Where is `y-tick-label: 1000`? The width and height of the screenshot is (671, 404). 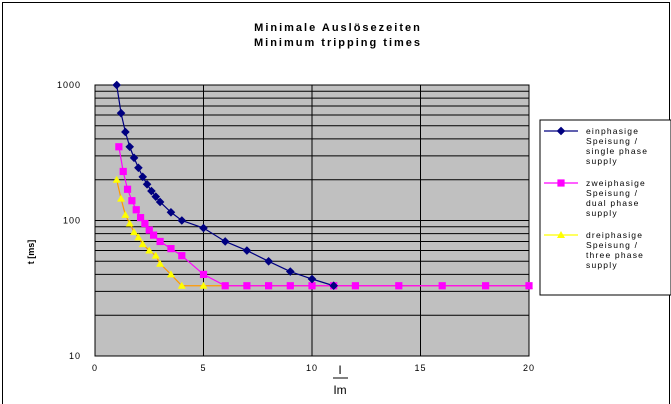 y-tick-label: 1000 is located at coordinates (69, 85).